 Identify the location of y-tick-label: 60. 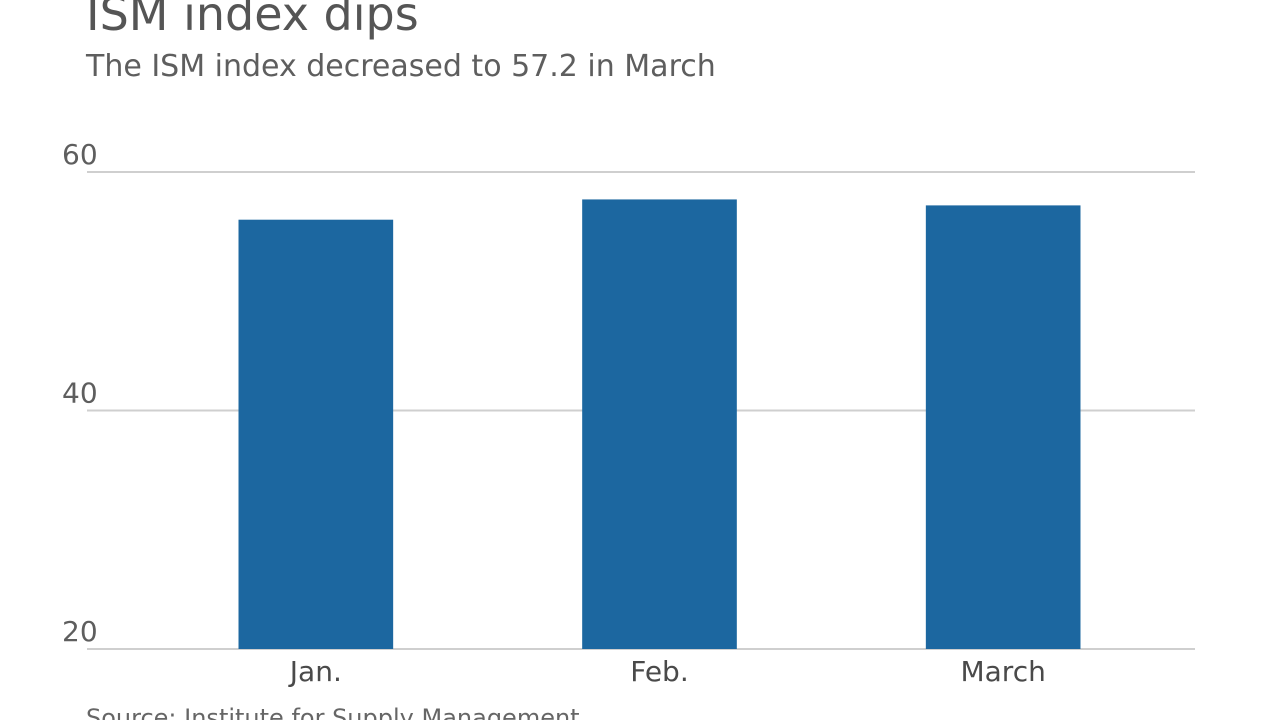
(80, 154).